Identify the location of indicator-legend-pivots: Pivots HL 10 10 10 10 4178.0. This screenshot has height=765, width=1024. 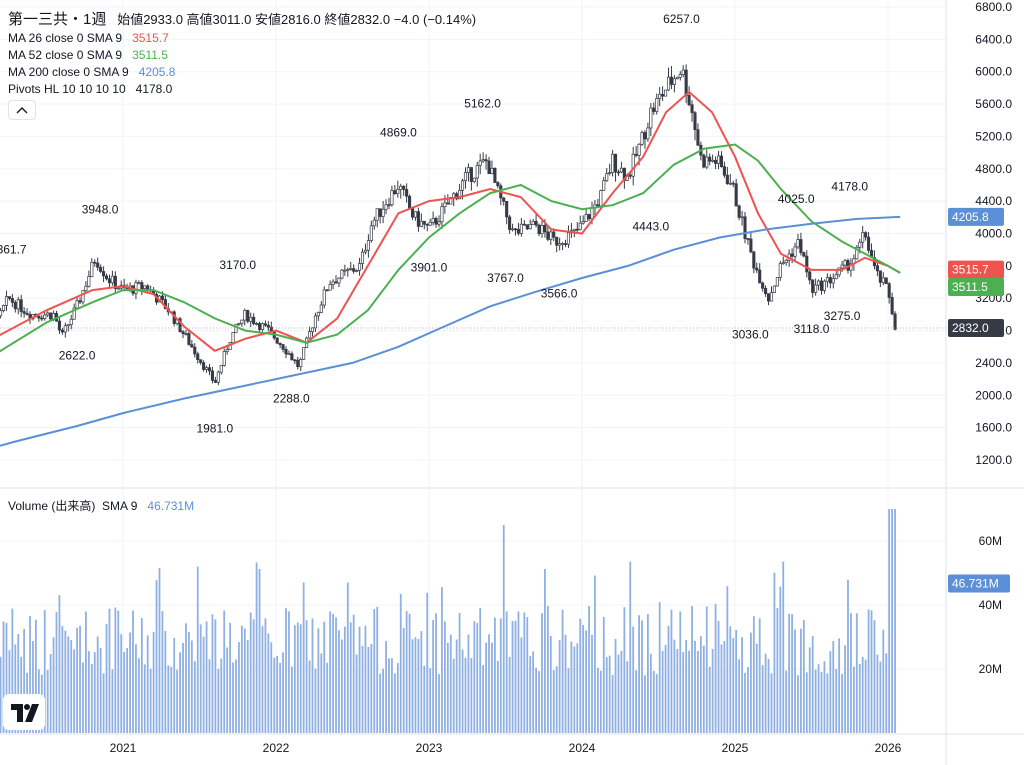
(90, 89).